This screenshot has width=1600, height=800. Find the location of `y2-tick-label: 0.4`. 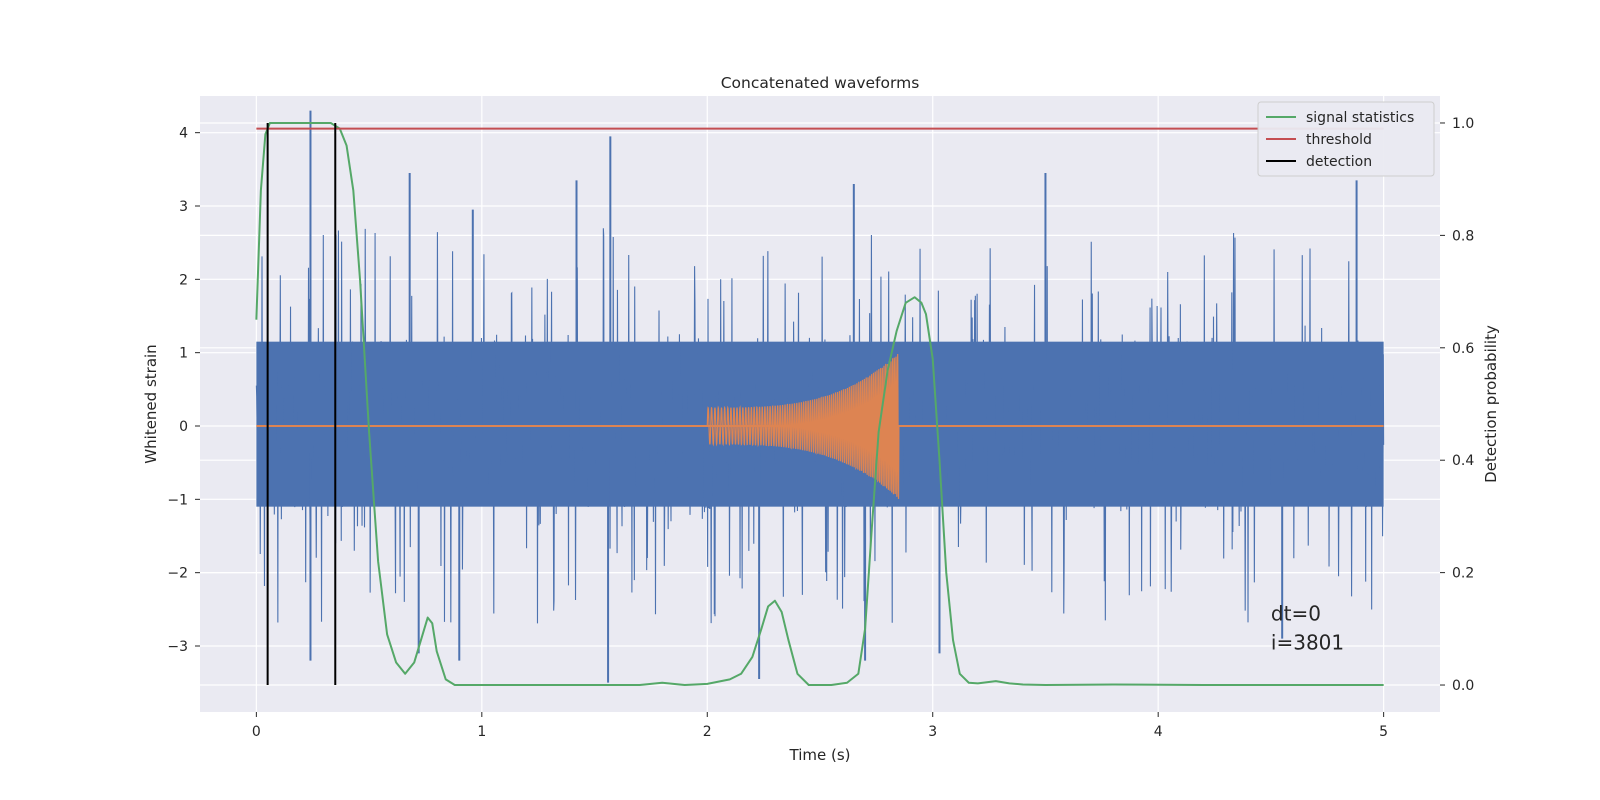

y2-tick-label: 0.4 is located at coordinates (1463, 461).